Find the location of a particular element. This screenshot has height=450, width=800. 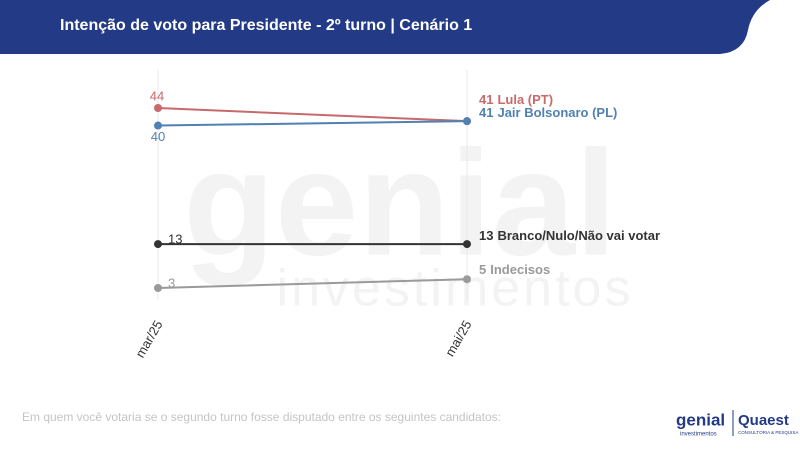

legend-label: Jair Bolsonaro (PL) is located at coordinates (557, 113).